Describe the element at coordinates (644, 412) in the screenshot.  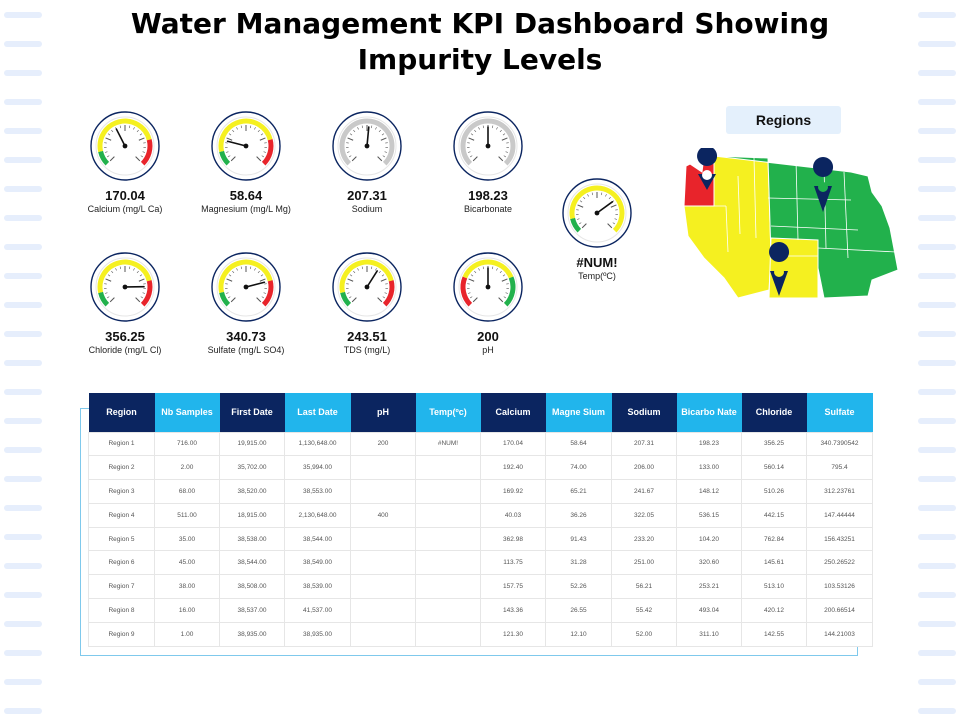
I see `table-header-cell: Sodium` at that location.